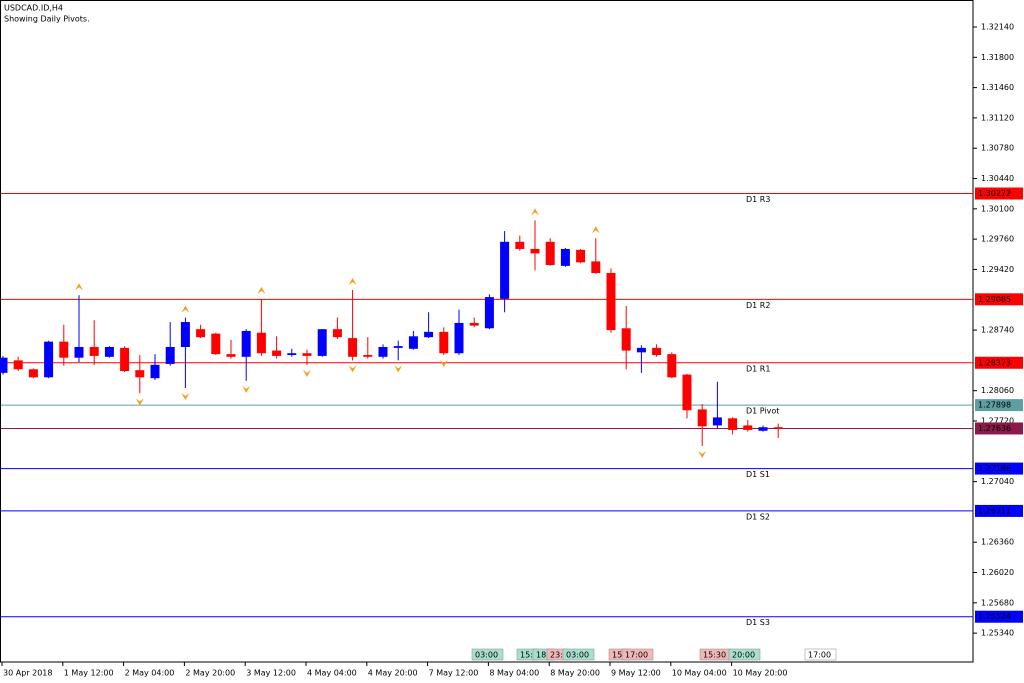 The height and width of the screenshot is (683, 1024). Describe the element at coordinates (760, 673) in the screenshot. I see `x-tick-label: 10 May 20:00` at that location.